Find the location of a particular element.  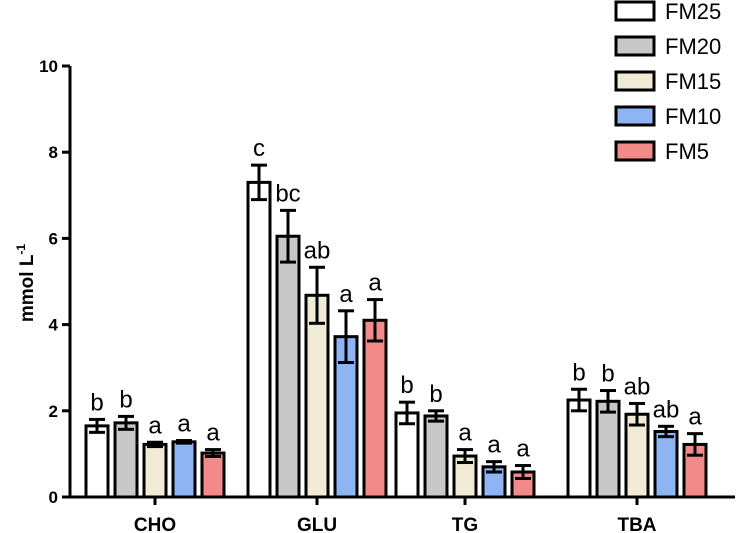

y-tick-label: 8 is located at coordinates (53, 152).